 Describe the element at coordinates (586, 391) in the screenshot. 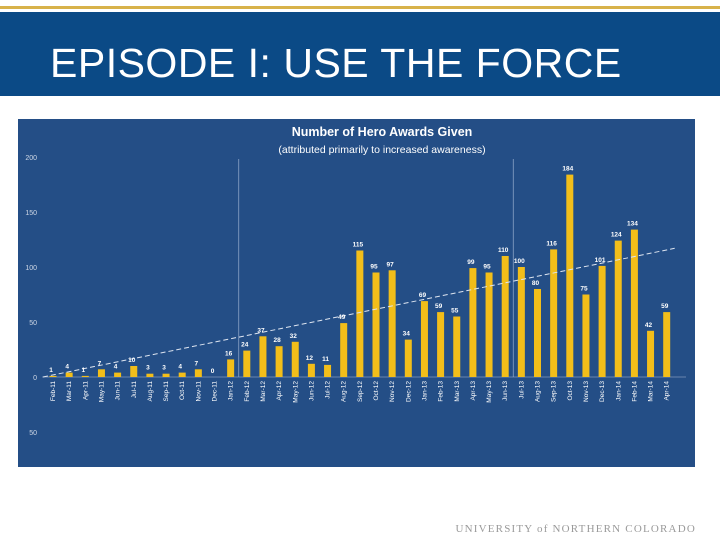

I see `x-tick-label: Nov-13` at that location.